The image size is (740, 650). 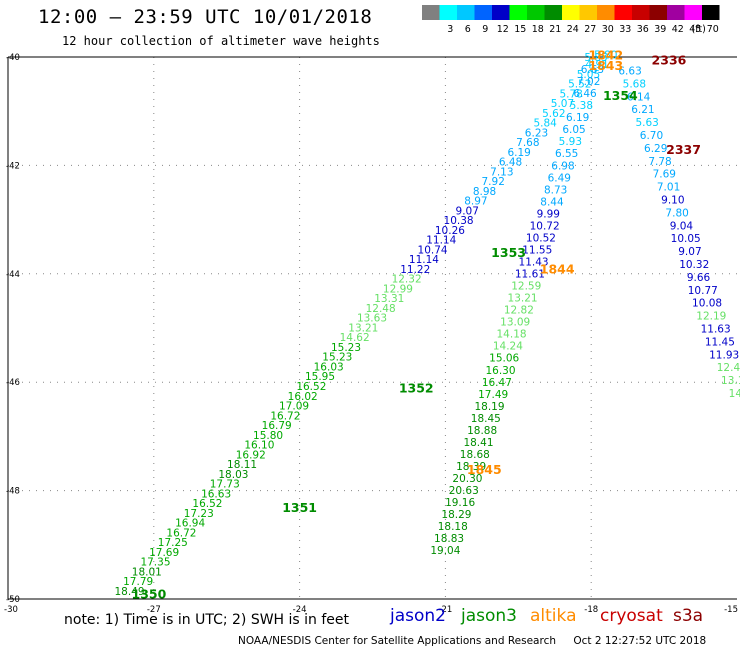 What do you see at coordinates (508, 252) in the screenshot?
I see `pass-number-label: 1353` at bounding box center [508, 252].